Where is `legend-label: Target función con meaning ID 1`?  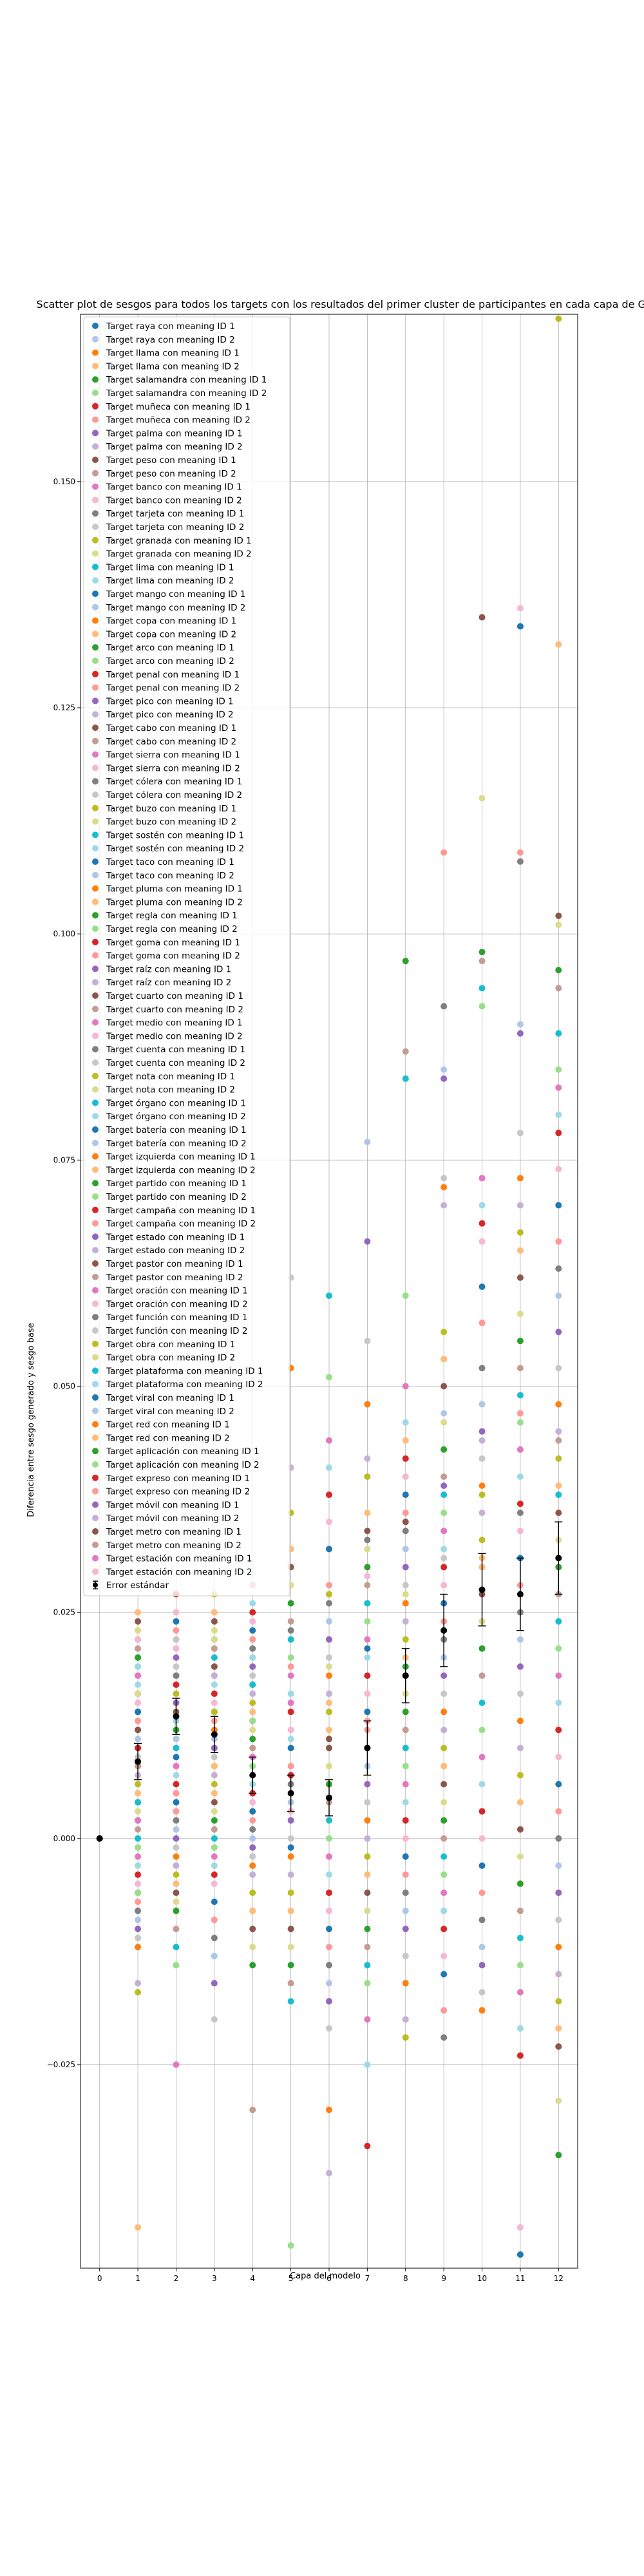
legend-label: Target función con meaning ID 1 is located at coordinates (176, 1318).